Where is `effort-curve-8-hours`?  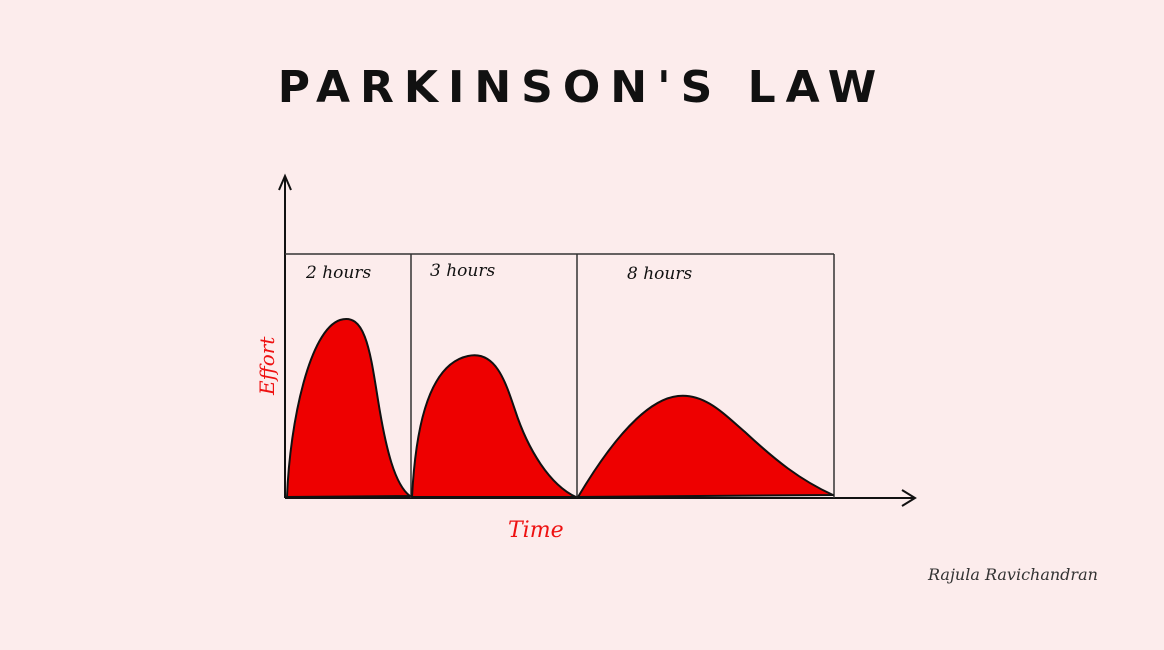 effort-curve-8-hours is located at coordinates (705, 446).